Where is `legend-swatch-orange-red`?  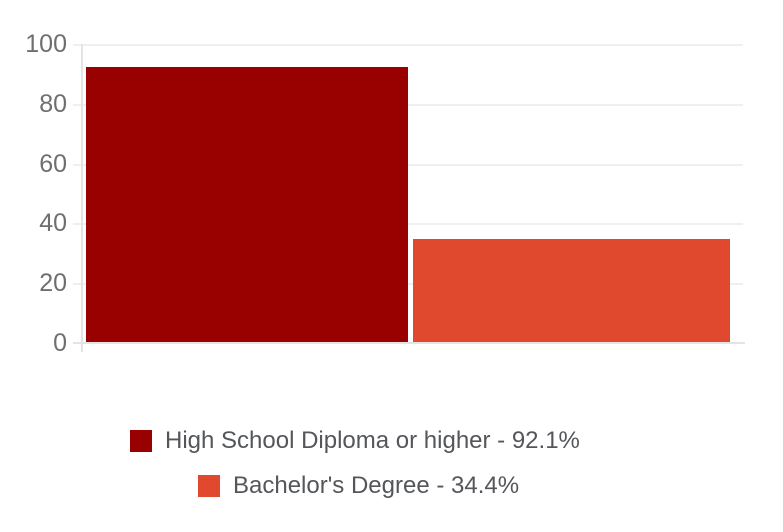
legend-swatch-orange-red is located at coordinates (209, 486).